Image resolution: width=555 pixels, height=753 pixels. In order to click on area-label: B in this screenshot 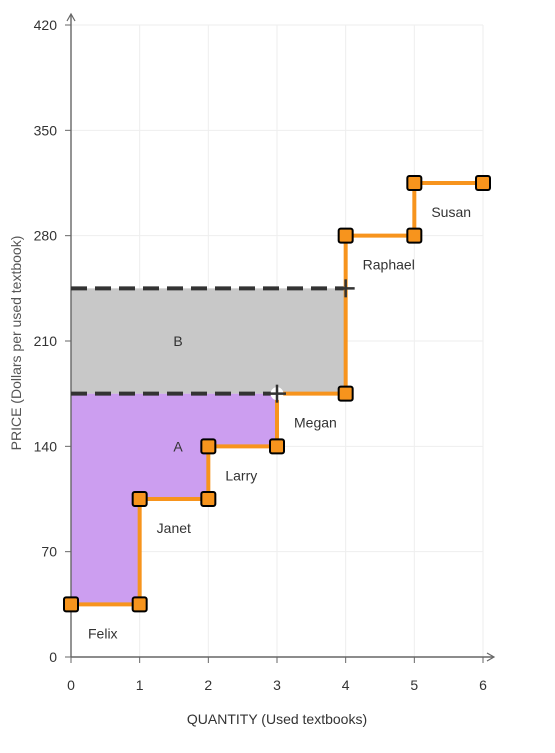, I will do `click(177, 341)`.